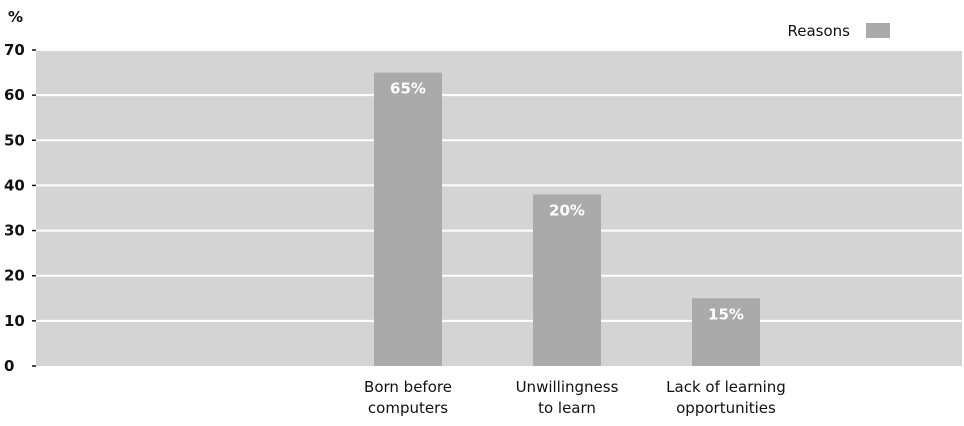  What do you see at coordinates (408, 387) in the screenshot?
I see `x-category-label: Born before` at bounding box center [408, 387].